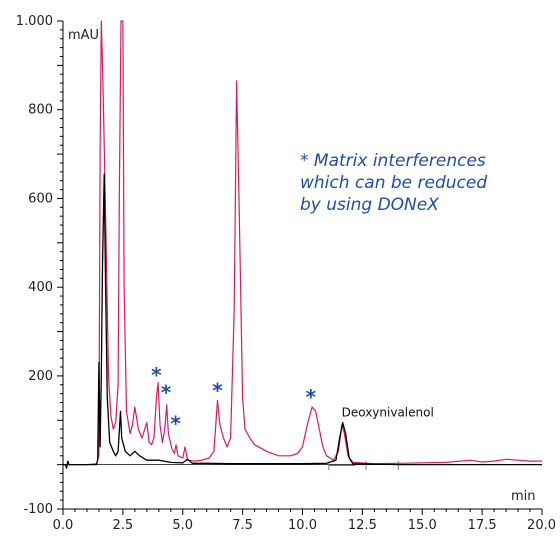 The image size is (560, 540). What do you see at coordinates (422, 525) in the screenshot?
I see `x-tick-label: 15.0` at bounding box center [422, 525].